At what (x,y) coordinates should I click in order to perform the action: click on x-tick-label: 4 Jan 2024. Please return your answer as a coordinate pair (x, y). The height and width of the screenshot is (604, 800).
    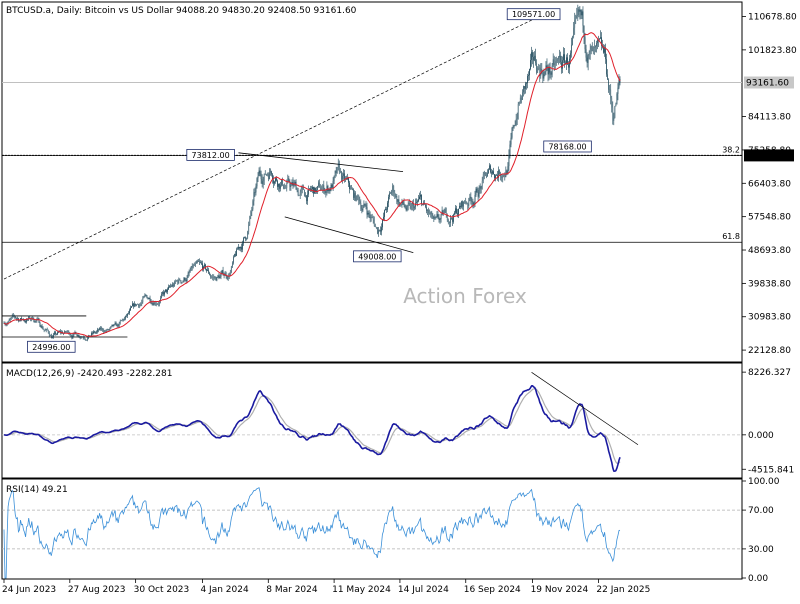
    Looking at the image, I should click on (224, 590).